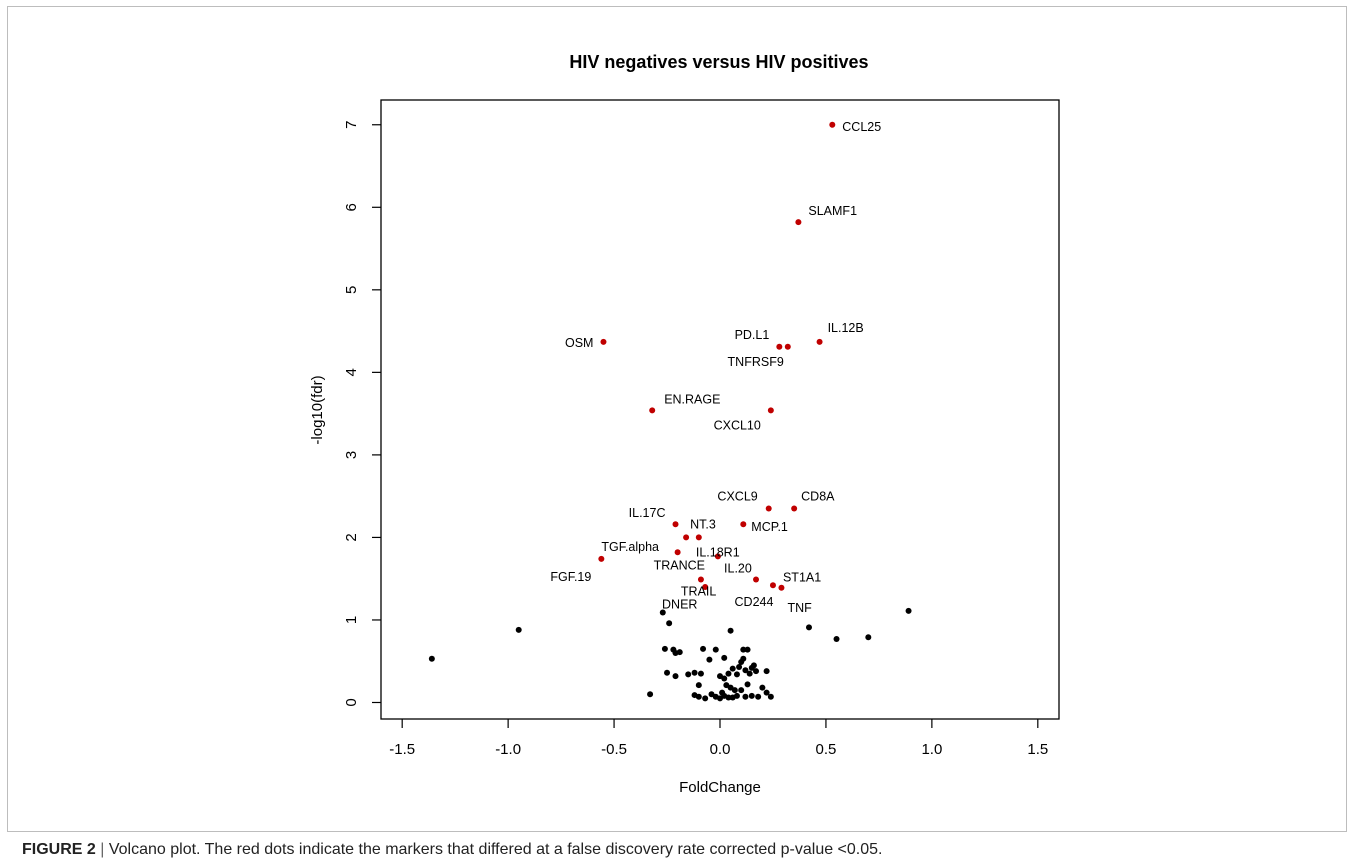 This screenshot has width=1357, height=868. Describe the element at coordinates (402, 749) in the screenshot. I see `x-tick-label: -1.5` at that location.